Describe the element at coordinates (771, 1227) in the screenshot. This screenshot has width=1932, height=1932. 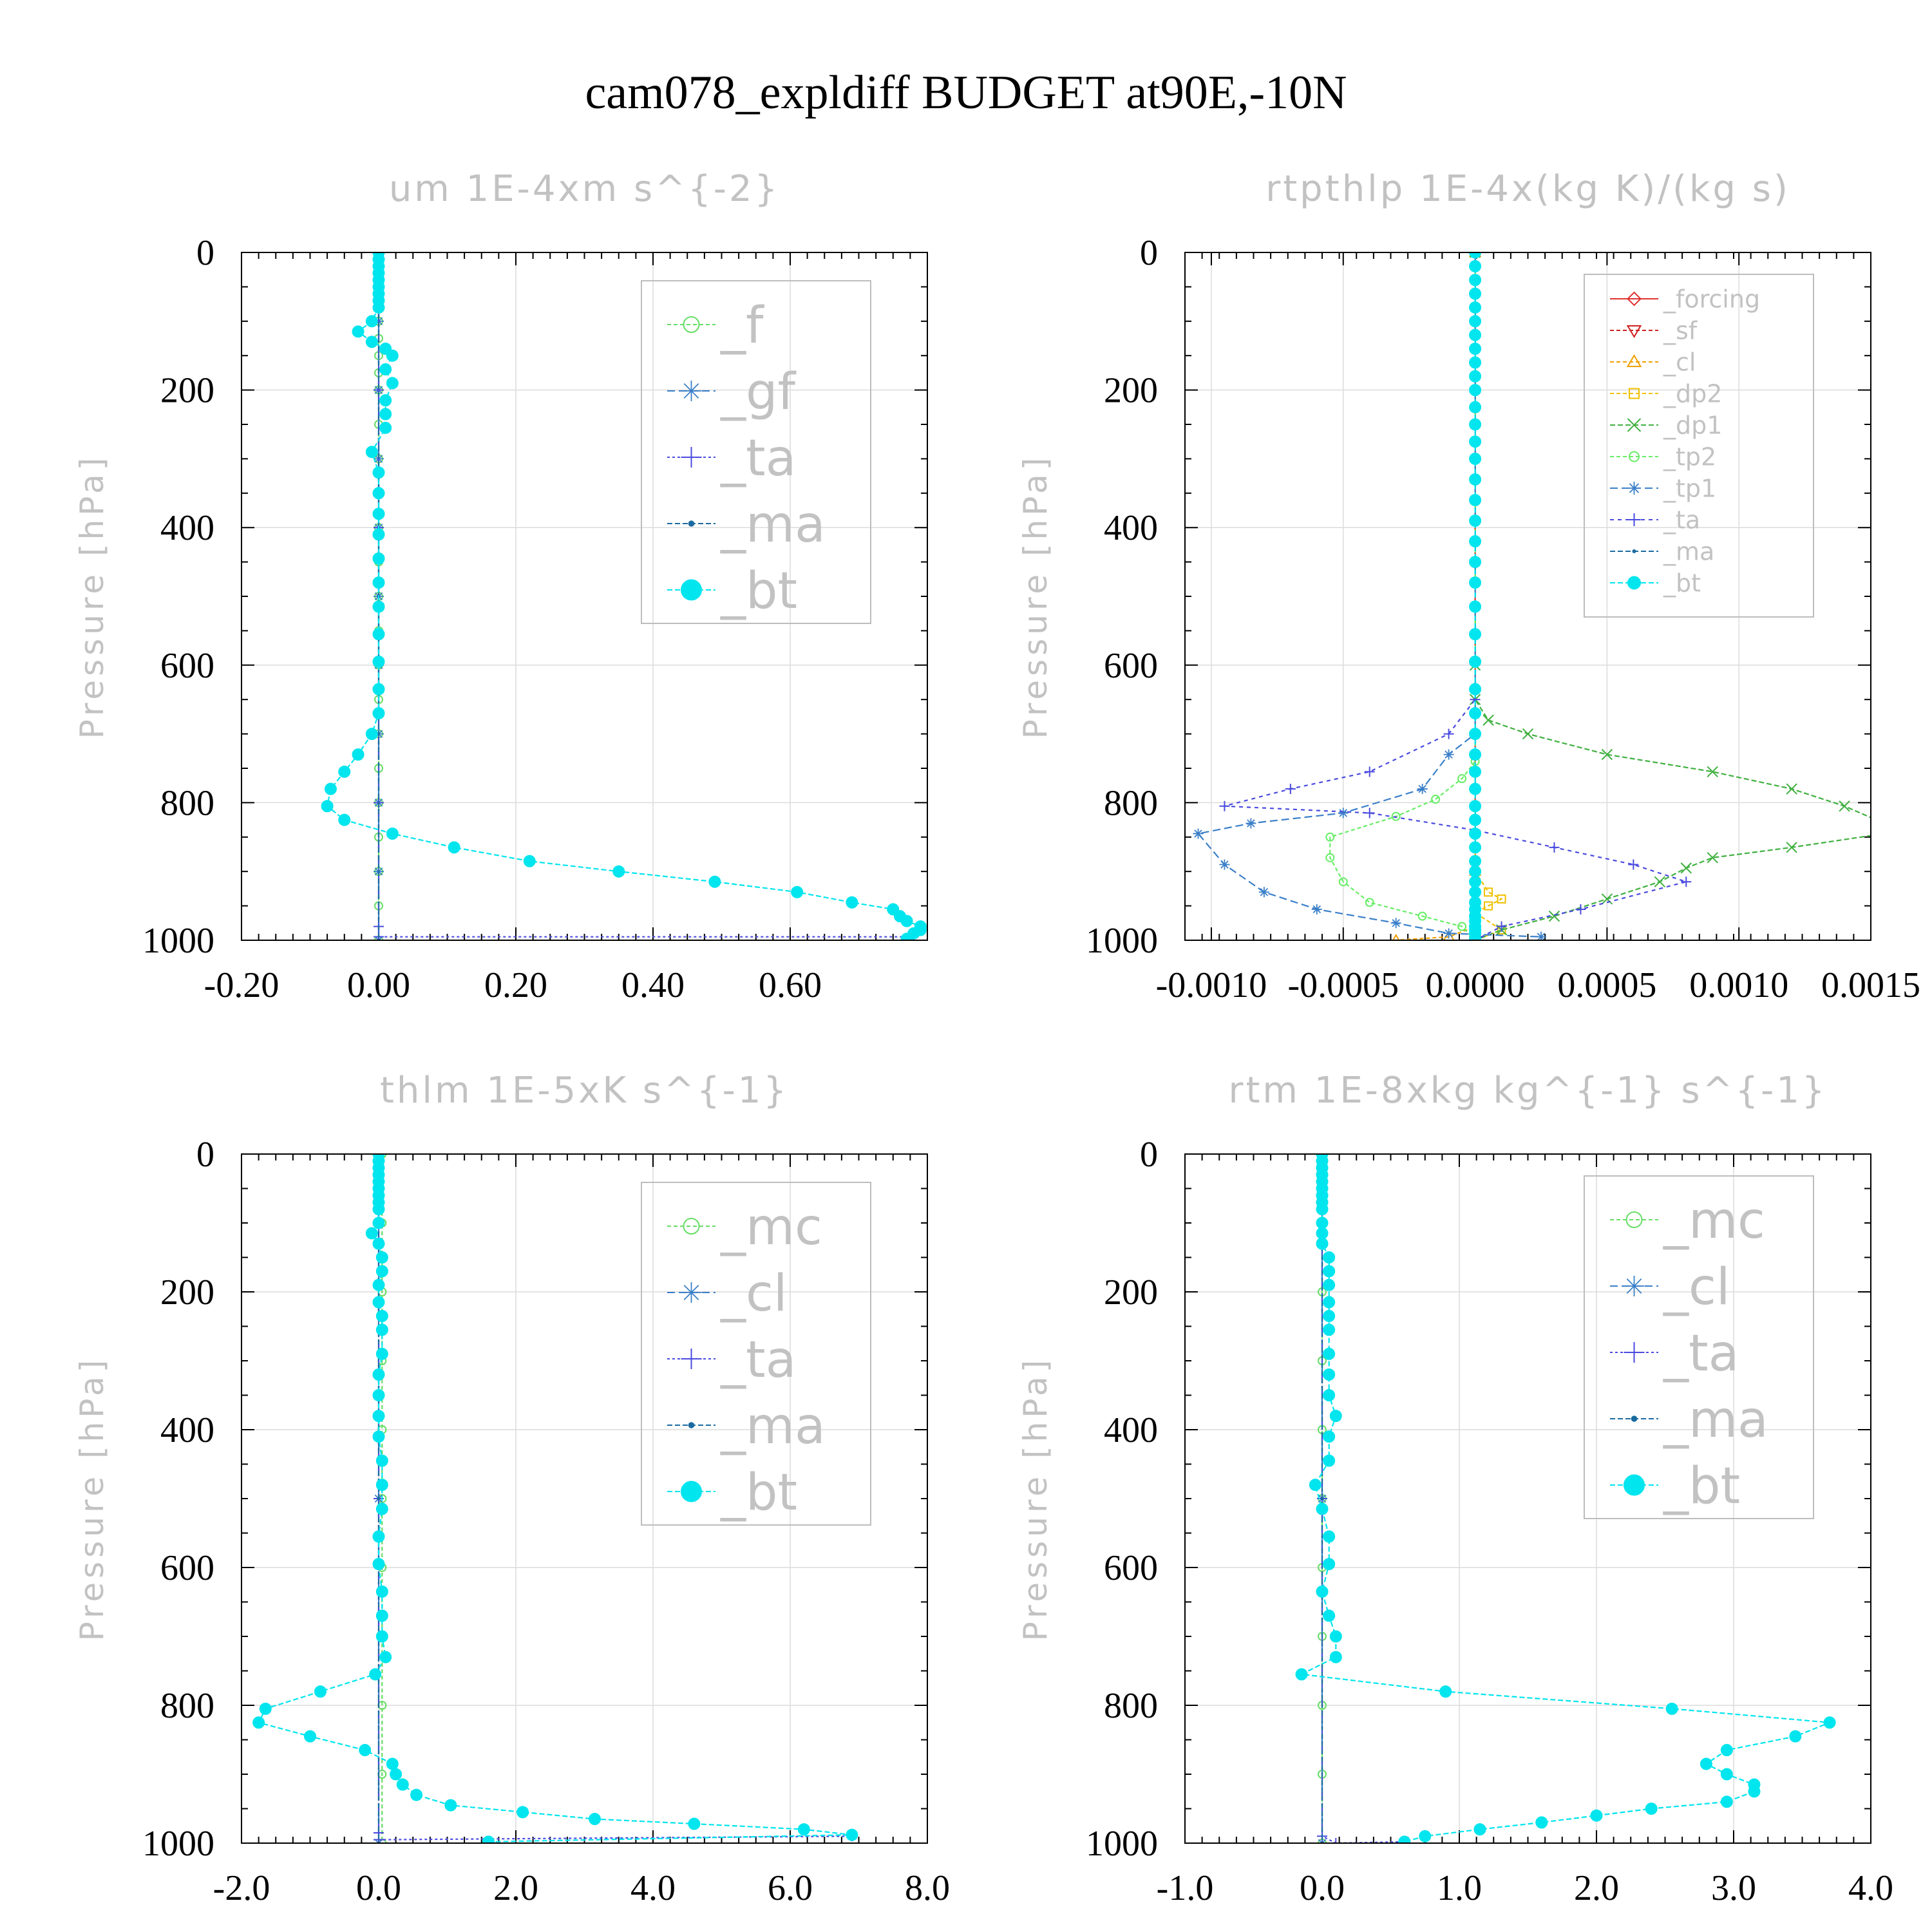
I see `legend-label: _mc` at that location.